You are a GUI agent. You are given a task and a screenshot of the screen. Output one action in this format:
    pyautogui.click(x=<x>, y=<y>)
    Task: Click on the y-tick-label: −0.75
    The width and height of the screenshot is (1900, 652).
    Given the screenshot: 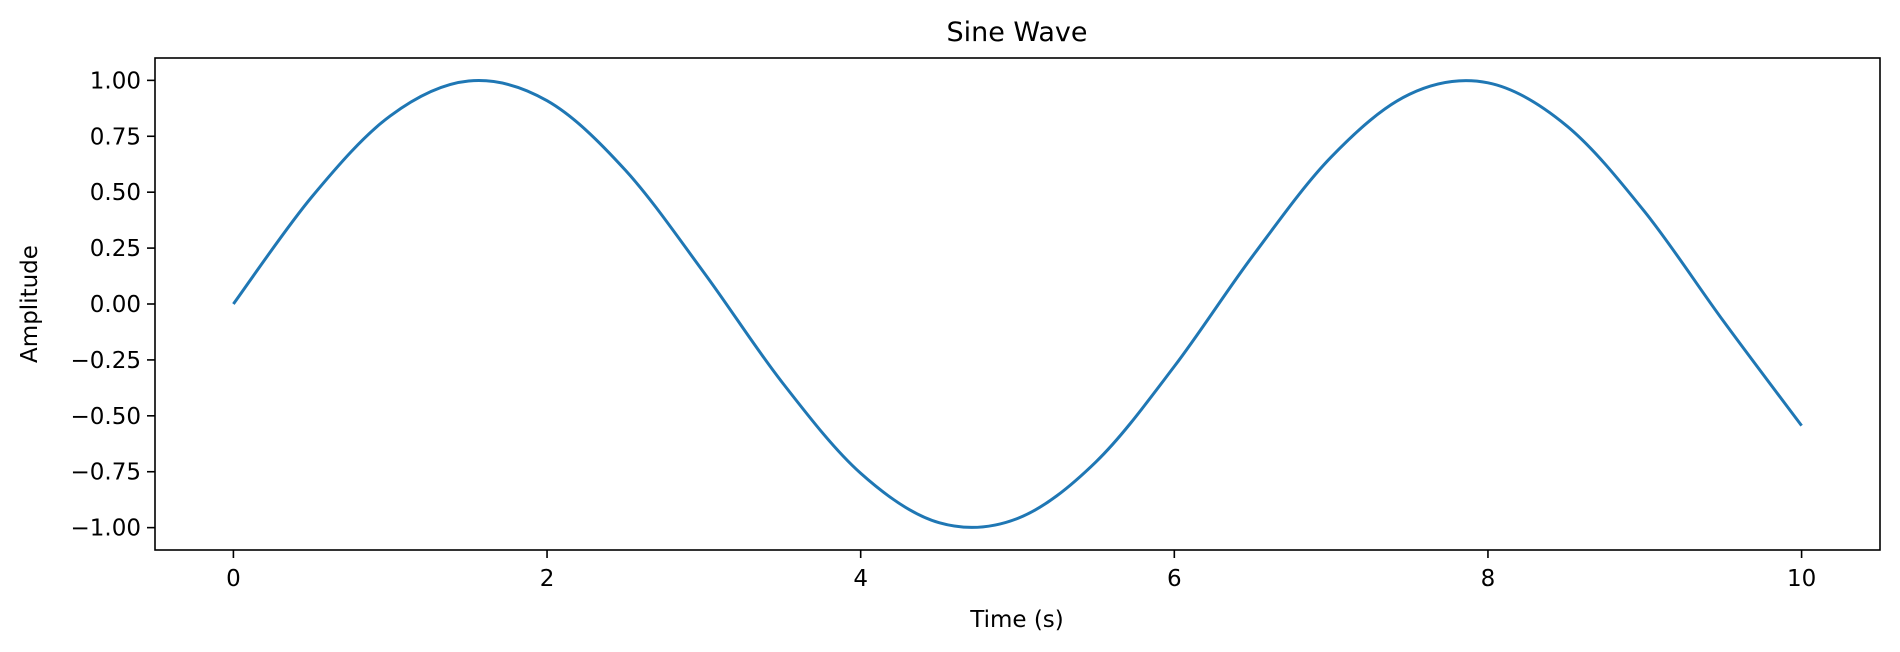 What is the action you would take?
    pyautogui.click(x=106, y=473)
    